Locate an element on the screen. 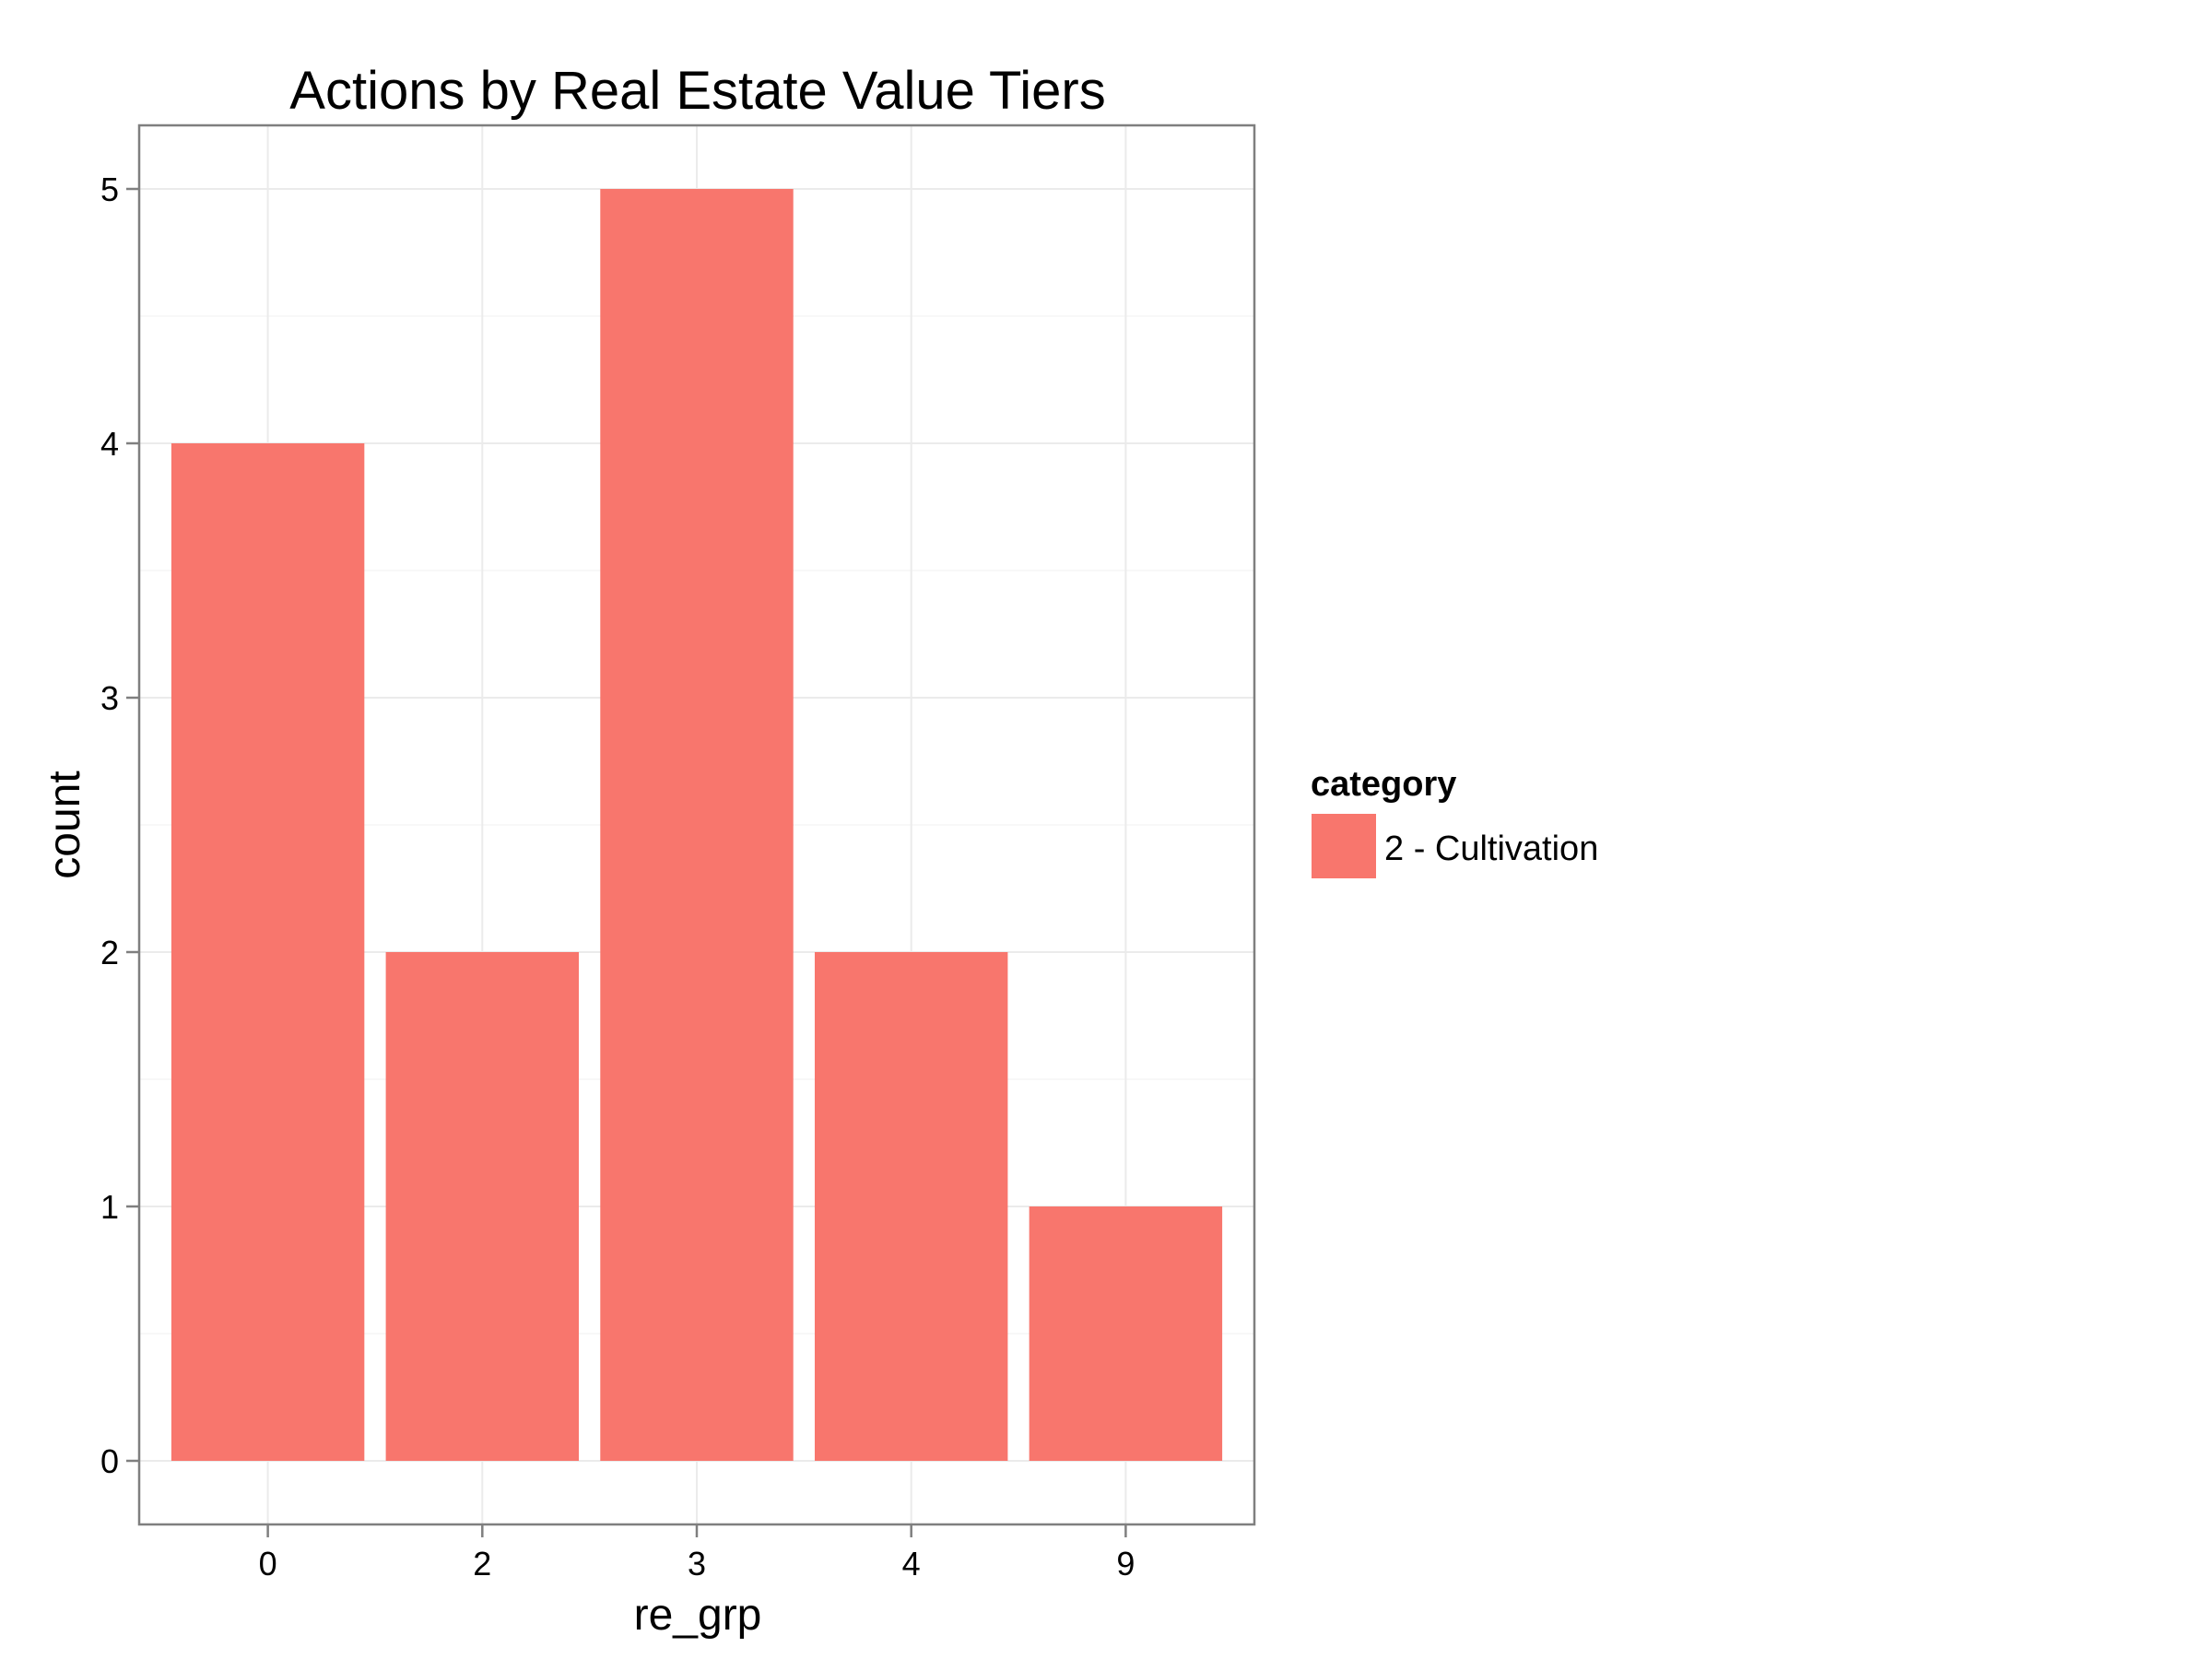 This screenshot has width=2212, height=1659. x-axis: 0 2 3 4 9 is located at coordinates (697, 1553).